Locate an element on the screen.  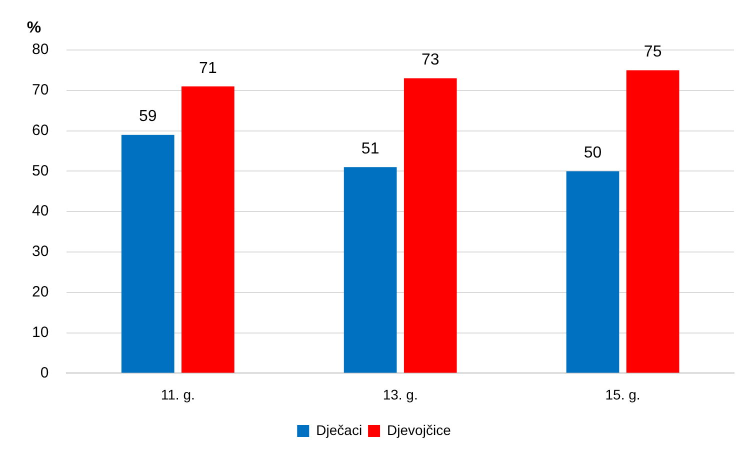
x-tick-label: 15. g. is located at coordinates (622, 394).